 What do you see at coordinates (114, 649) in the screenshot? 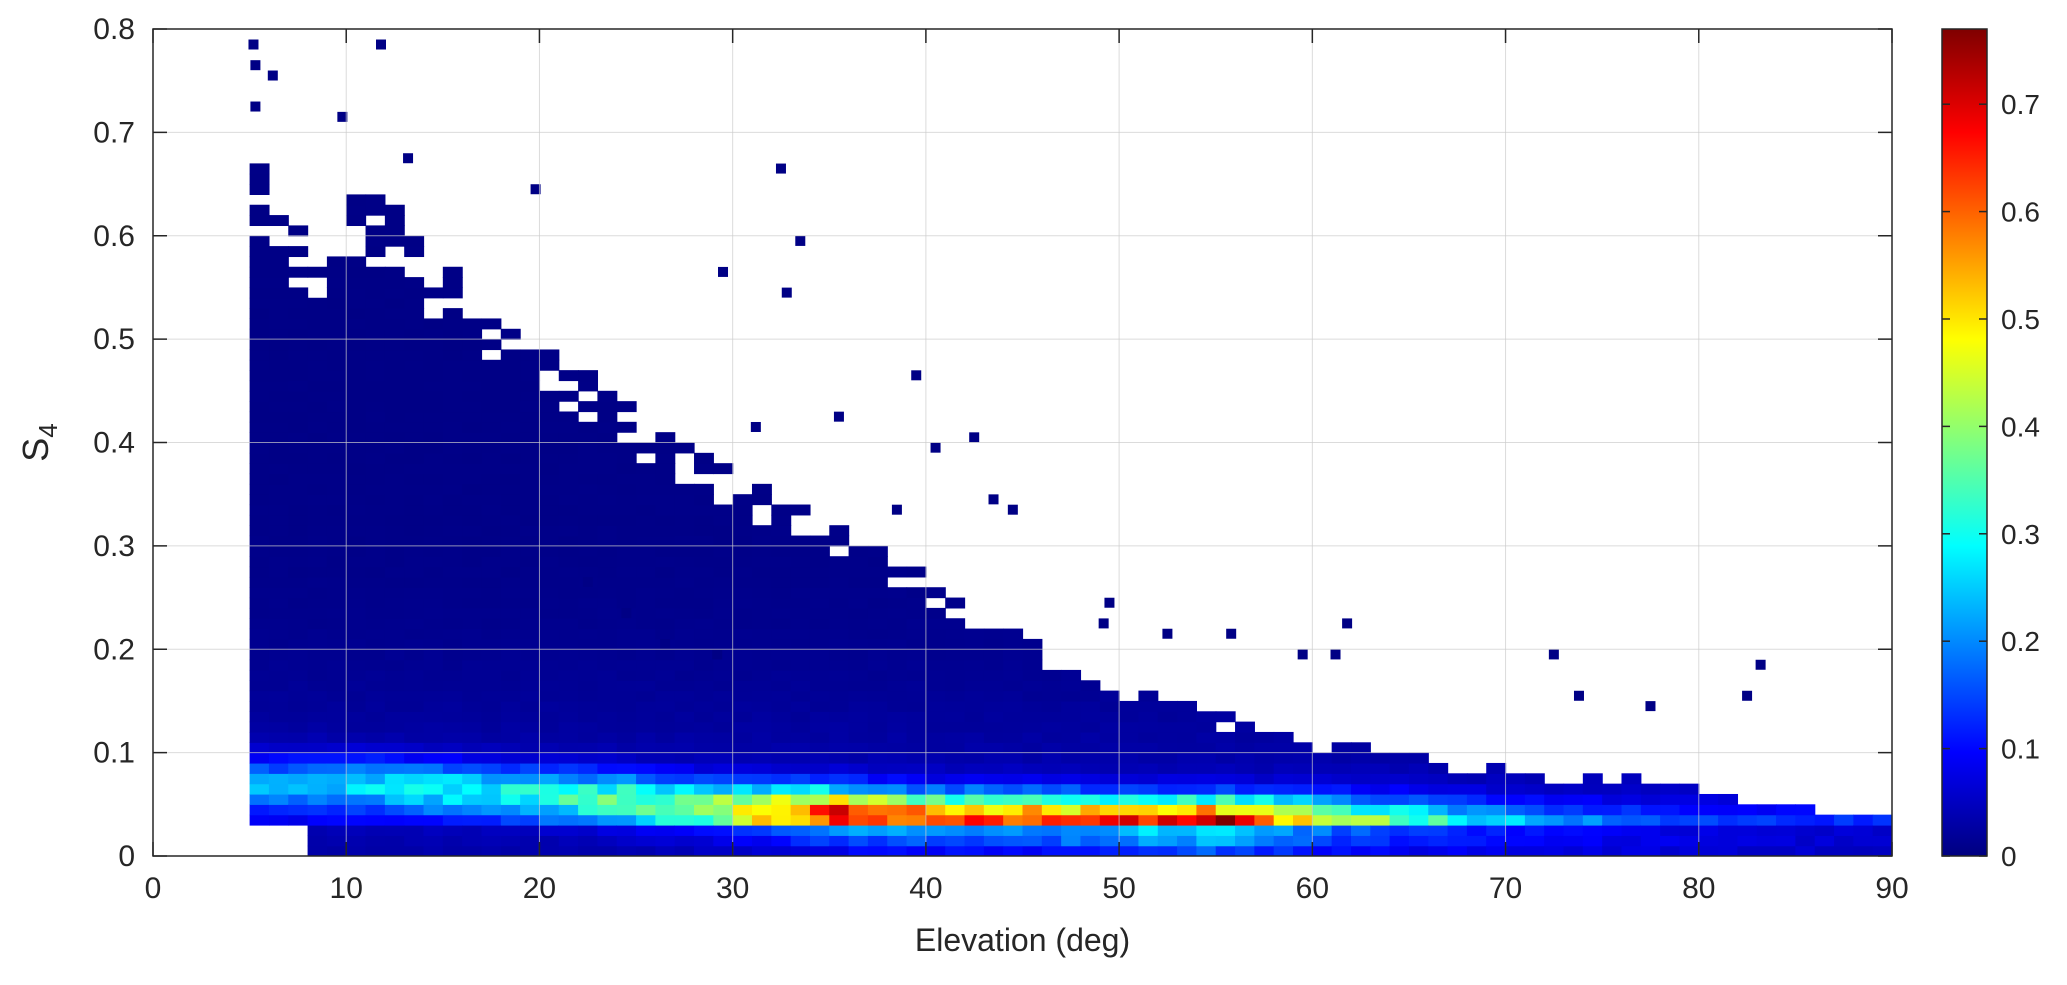
I see `y-tick-label: 0.2` at bounding box center [114, 649].